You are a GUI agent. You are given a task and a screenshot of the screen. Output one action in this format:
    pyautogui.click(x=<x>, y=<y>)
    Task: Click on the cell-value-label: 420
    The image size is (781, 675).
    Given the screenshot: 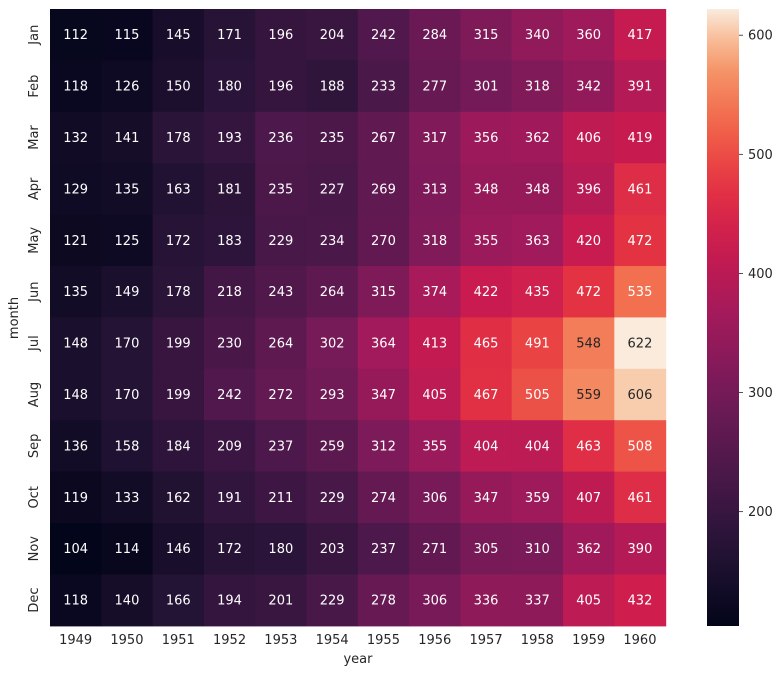 What is the action you would take?
    pyautogui.click(x=588, y=241)
    